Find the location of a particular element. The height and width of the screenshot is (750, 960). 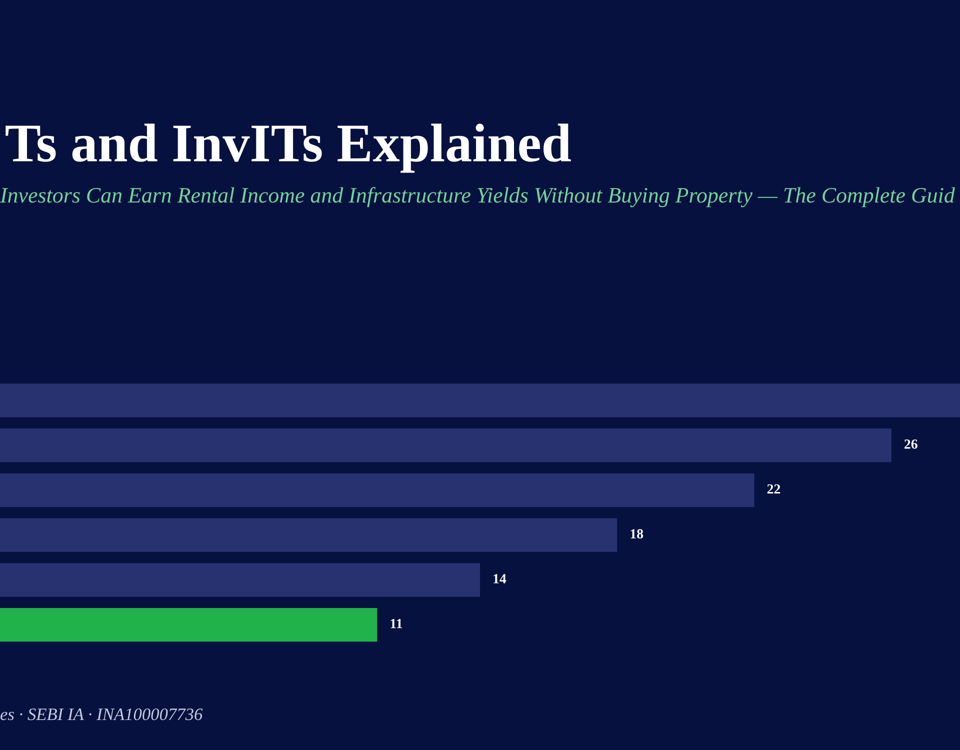

chart-title: Ts and InvITs Explained is located at coordinates (288, 148).